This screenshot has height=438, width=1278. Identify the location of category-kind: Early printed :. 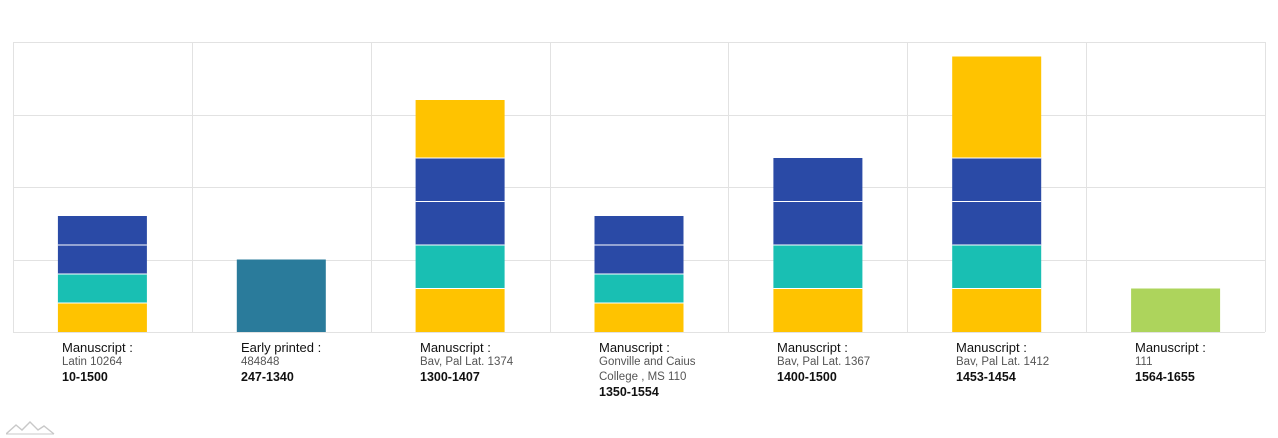
(281, 347).